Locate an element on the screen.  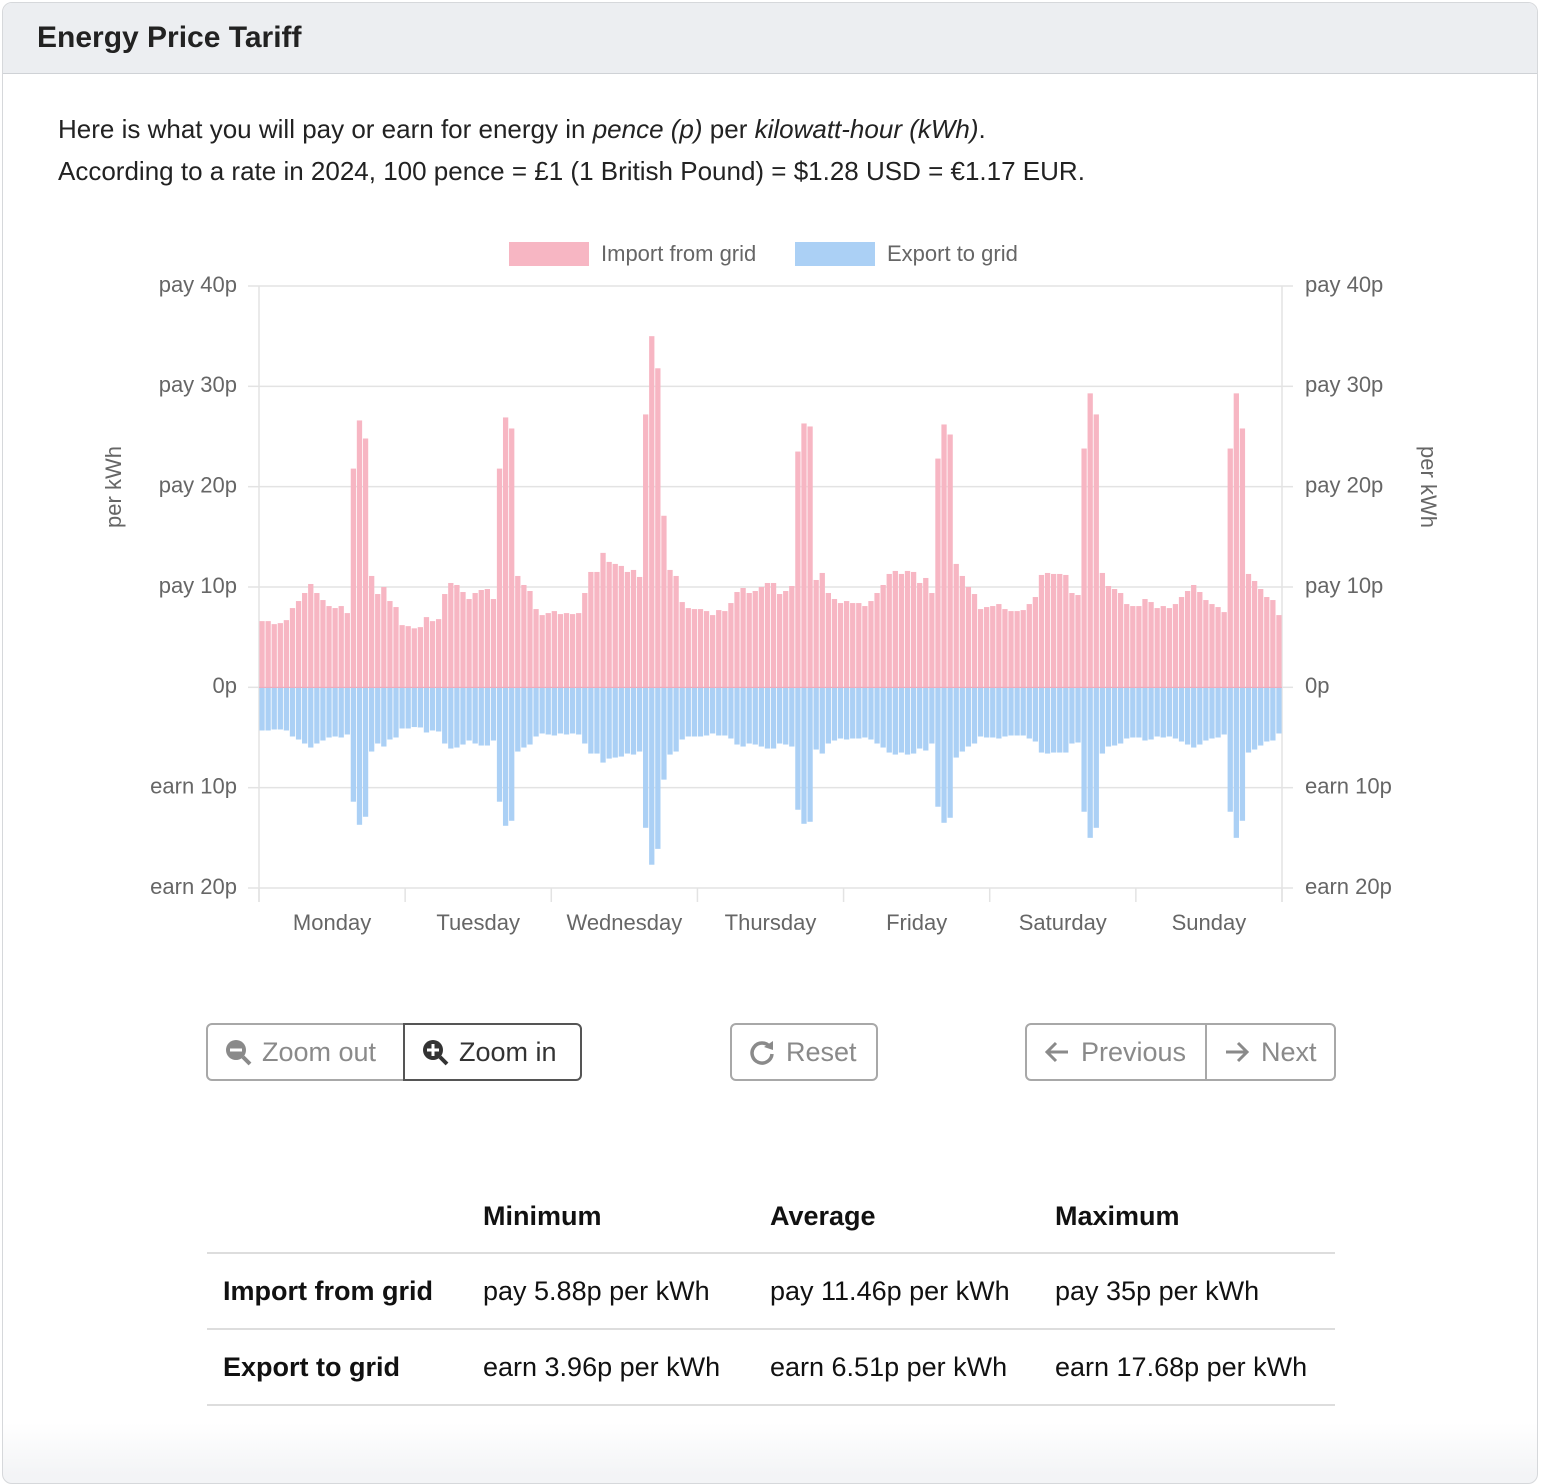
y-tick-label: pay 20p is located at coordinates (198, 484).